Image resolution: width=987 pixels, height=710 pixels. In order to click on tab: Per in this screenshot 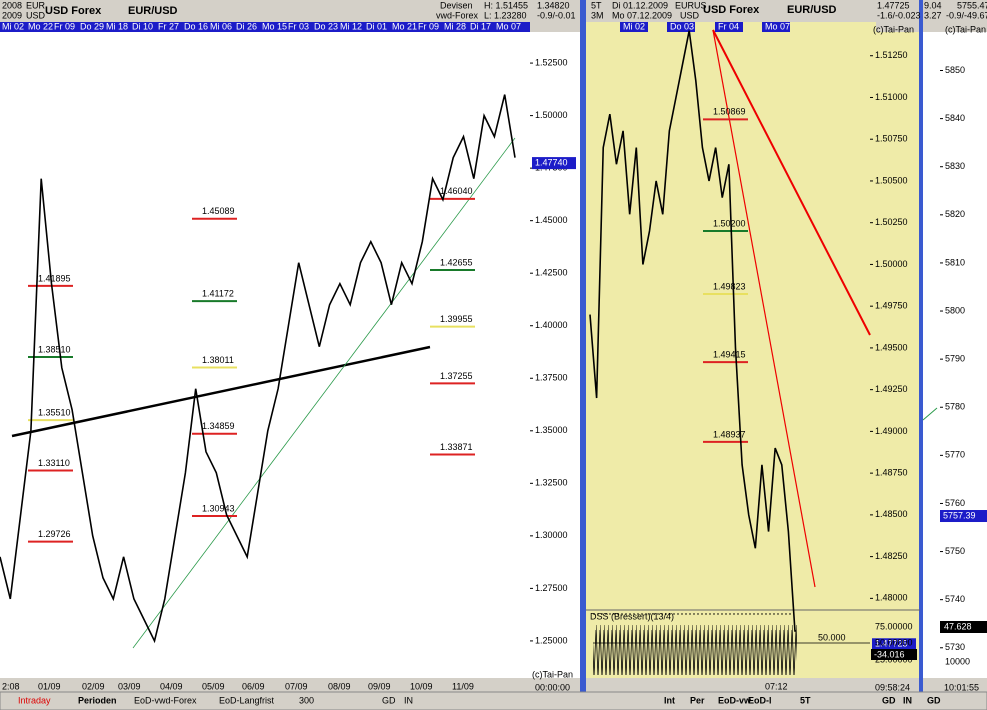, I will do `click(697, 700)`.